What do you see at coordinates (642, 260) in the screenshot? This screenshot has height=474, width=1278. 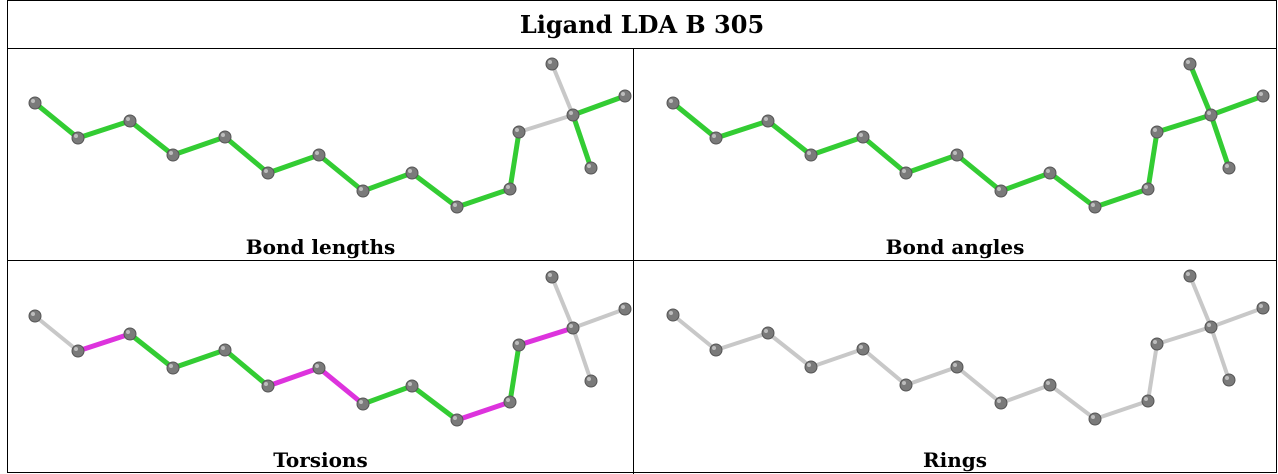 I see `row-divider` at bounding box center [642, 260].